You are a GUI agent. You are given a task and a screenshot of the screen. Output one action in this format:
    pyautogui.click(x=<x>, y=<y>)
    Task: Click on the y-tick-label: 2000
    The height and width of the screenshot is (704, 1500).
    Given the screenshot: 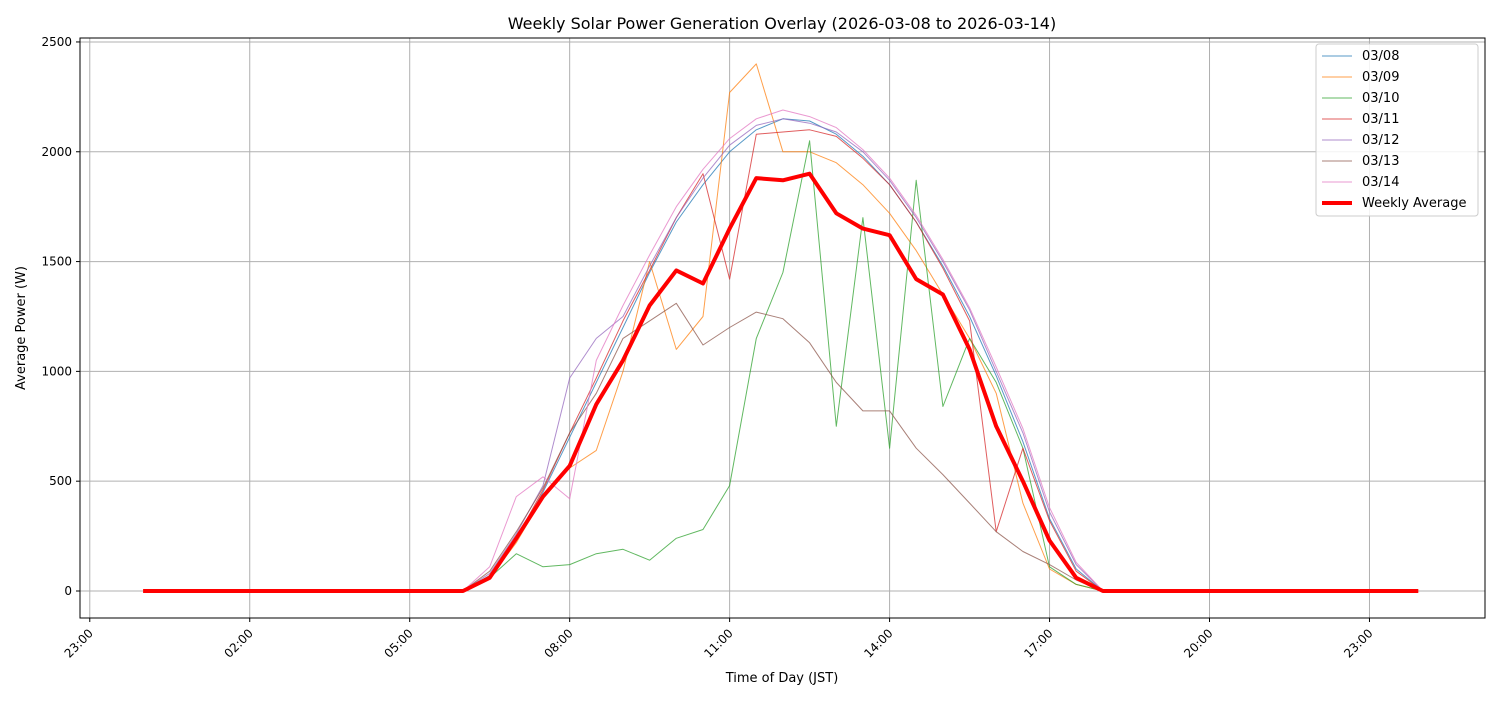 What is the action you would take?
    pyautogui.click(x=56, y=152)
    